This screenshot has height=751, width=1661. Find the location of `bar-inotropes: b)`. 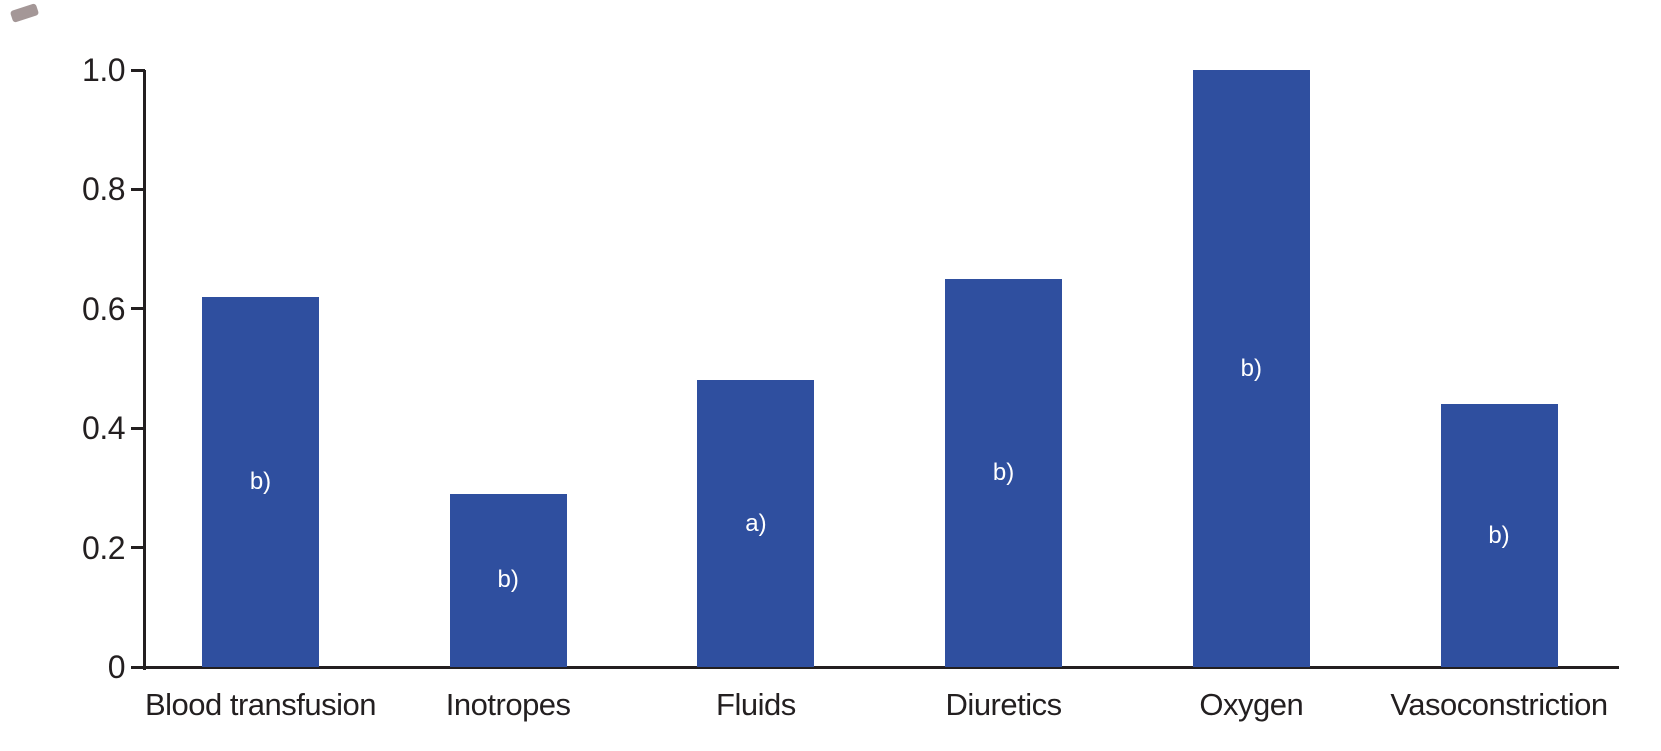

bar-inotropes: b) is located at coordinates (508, 580).